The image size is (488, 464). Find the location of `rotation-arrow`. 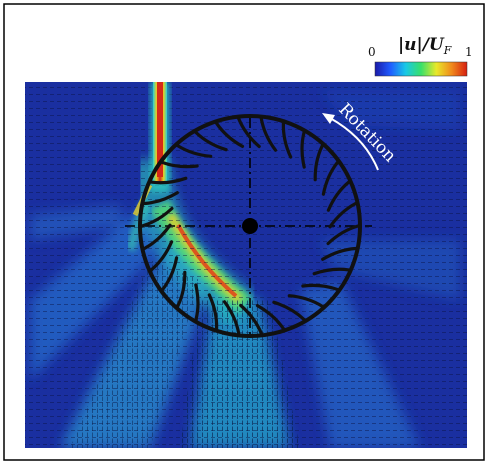

rotation-arrow is located at coordinates (354, 144).